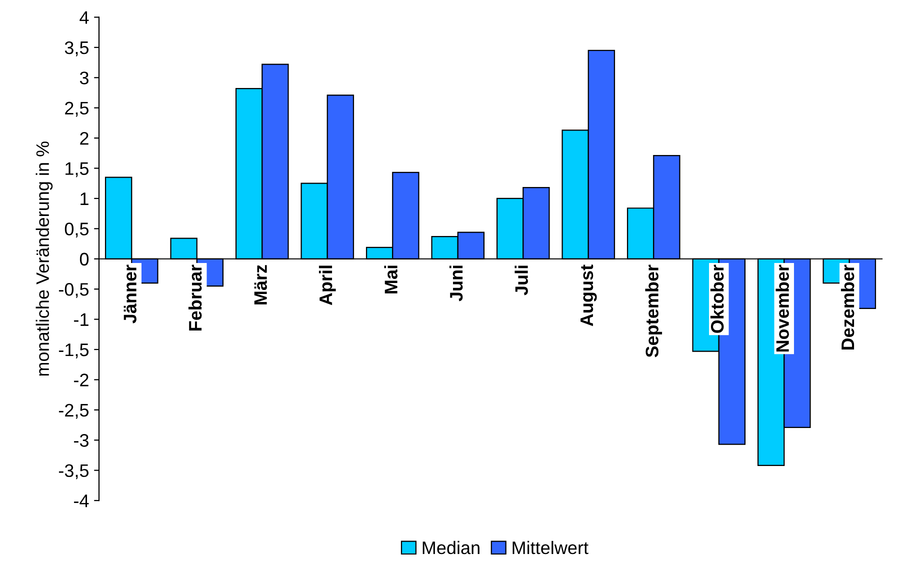 This screenshot has width=900, height=574. I want to click on y-tick-label: -3, so click(81, 440).